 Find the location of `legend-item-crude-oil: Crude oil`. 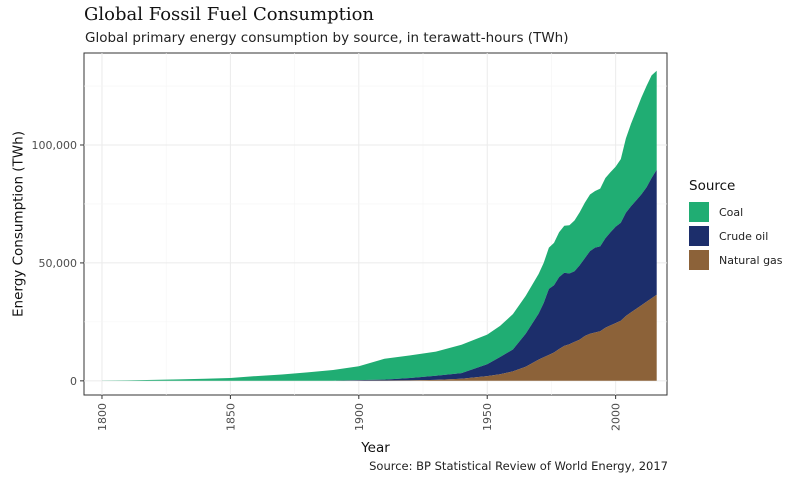

legend-item-crude-oil: Crude oil is located at coordinates (736, 236).